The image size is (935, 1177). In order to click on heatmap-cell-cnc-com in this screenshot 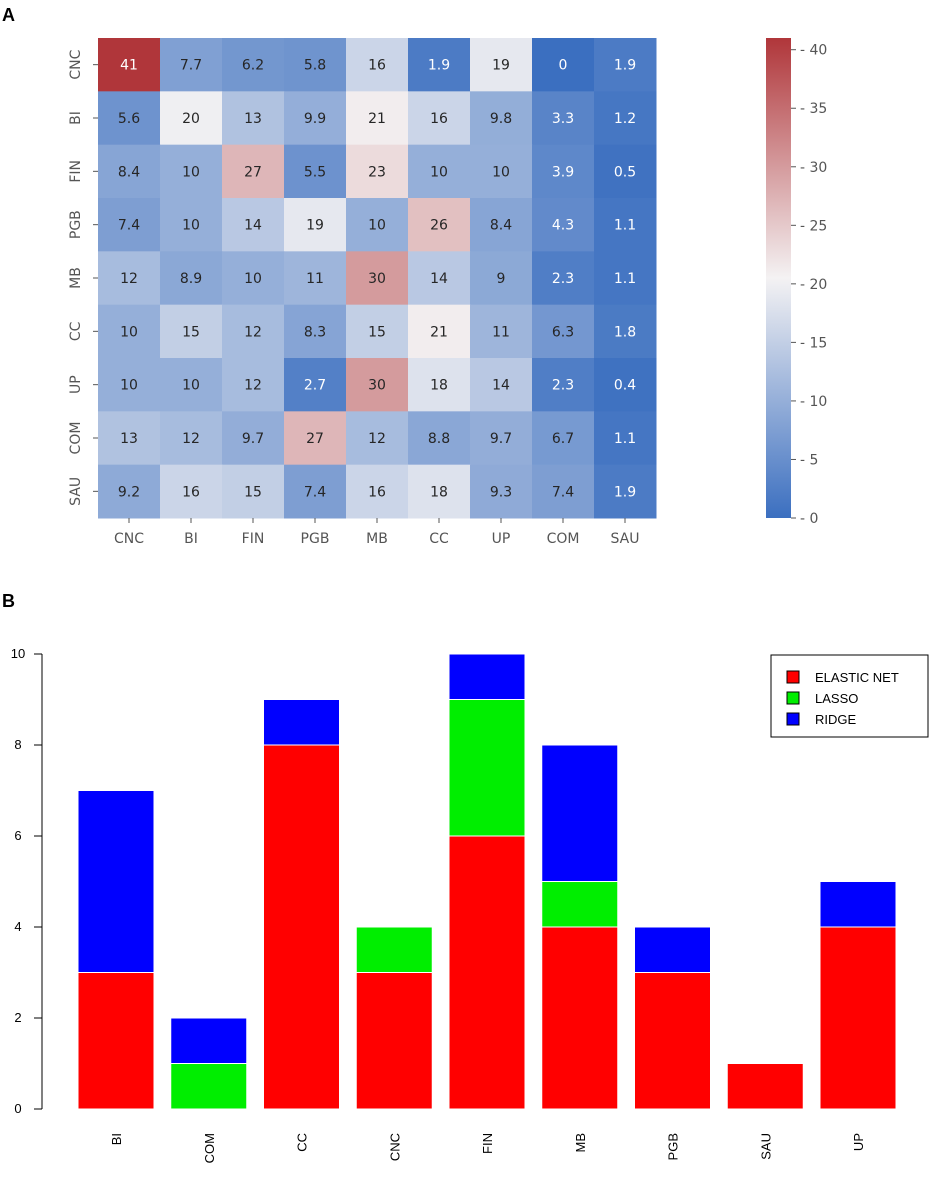, I will do `click(563, 65)`.